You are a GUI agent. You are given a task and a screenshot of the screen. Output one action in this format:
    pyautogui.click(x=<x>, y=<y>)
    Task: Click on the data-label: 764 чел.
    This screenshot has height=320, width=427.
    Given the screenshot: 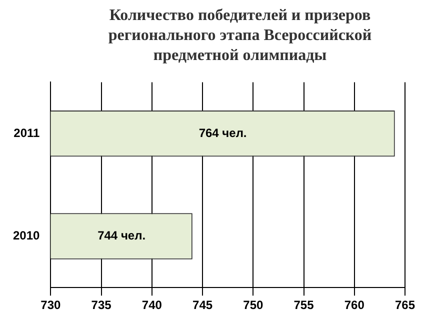 What is the action you would take?
    pyautogui.click(x=222, y=133)
    